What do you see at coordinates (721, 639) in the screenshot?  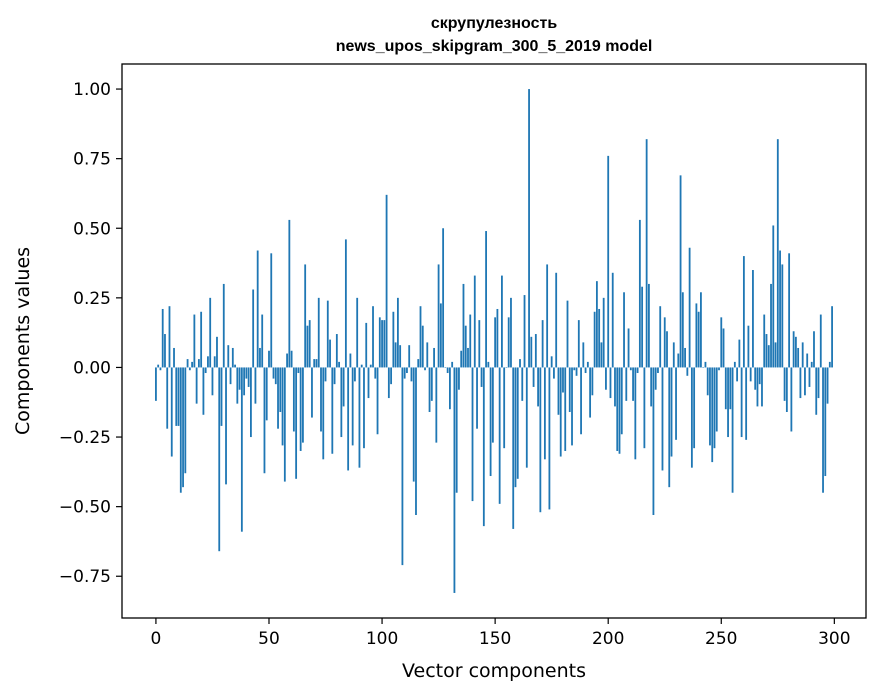 I see `x-tick-label: 250` at bounding box center [721, 639].